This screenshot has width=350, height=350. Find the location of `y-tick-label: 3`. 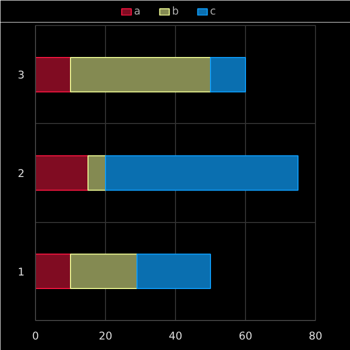

y-tick-label: 3 is located at coordinates (21, 75).